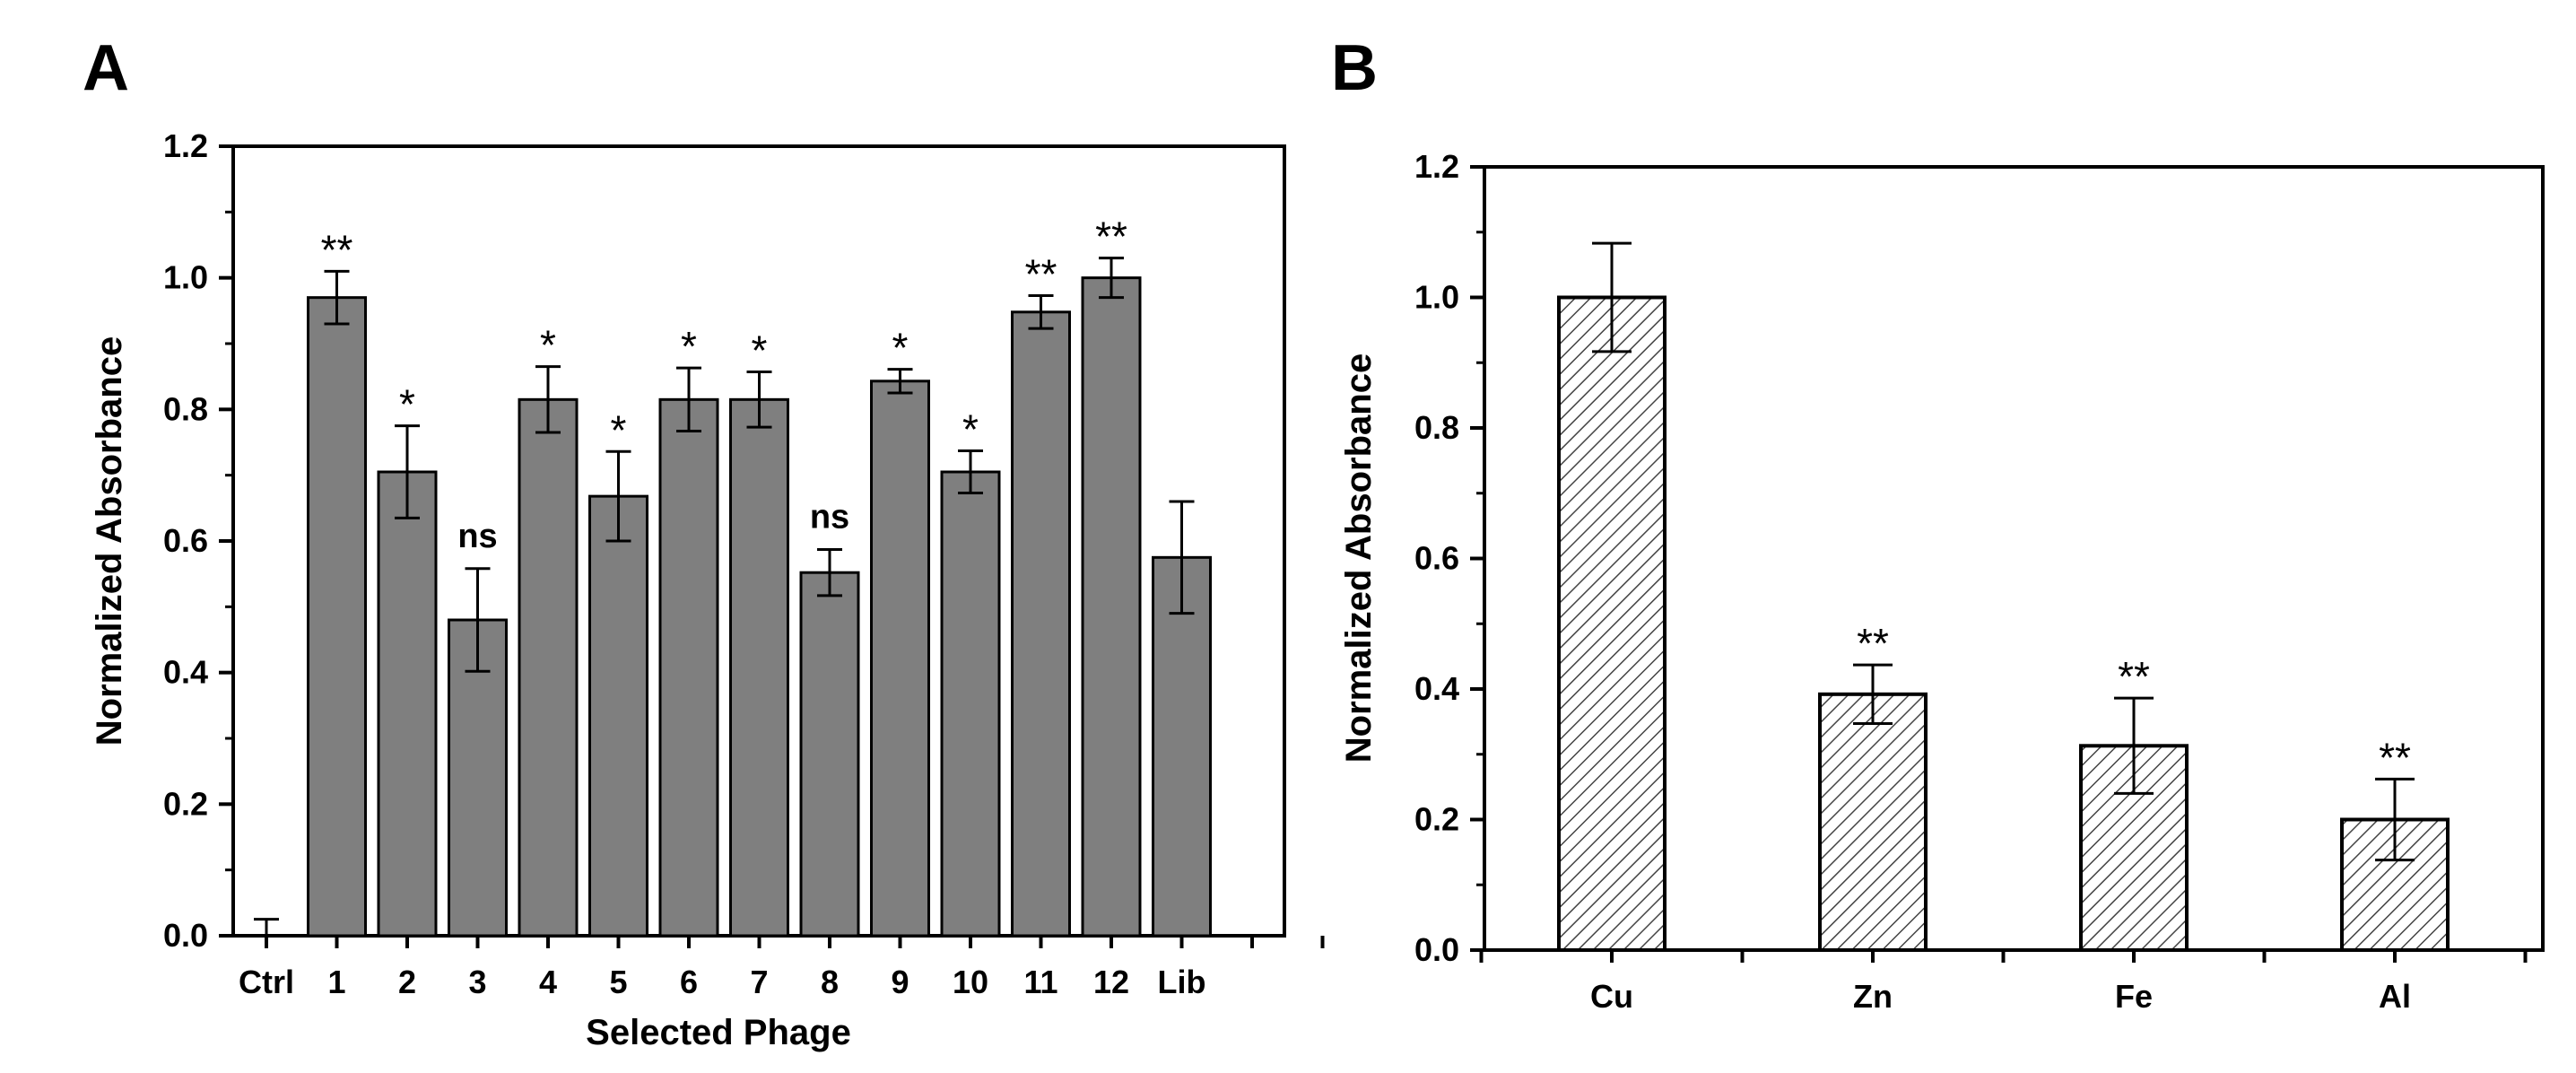  Describe the element at coordinates (618, 982) in the screenshot. I see `x-tick-label: 5` at that location.